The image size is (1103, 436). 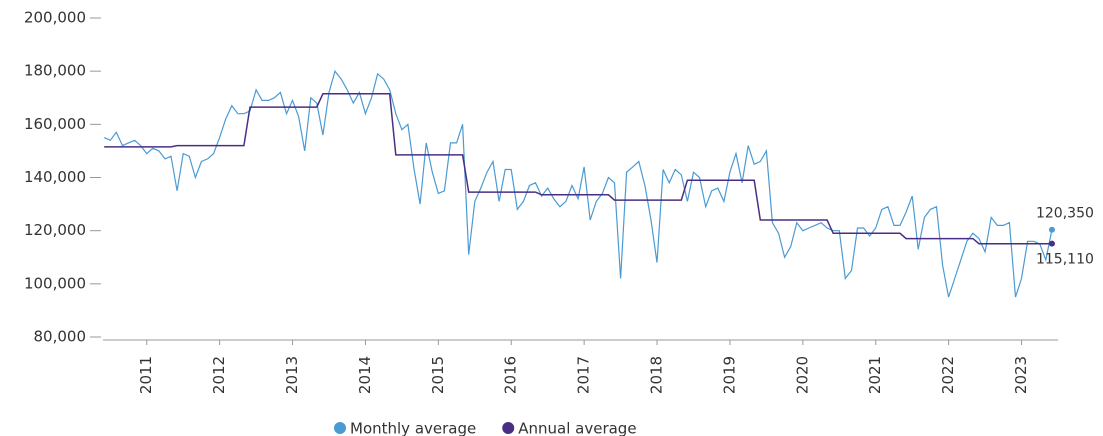 What do you see at coordinates (55, 230) in the screenshot?
I see `y-tick-label: 120,000` at bounding box center [55, 230].